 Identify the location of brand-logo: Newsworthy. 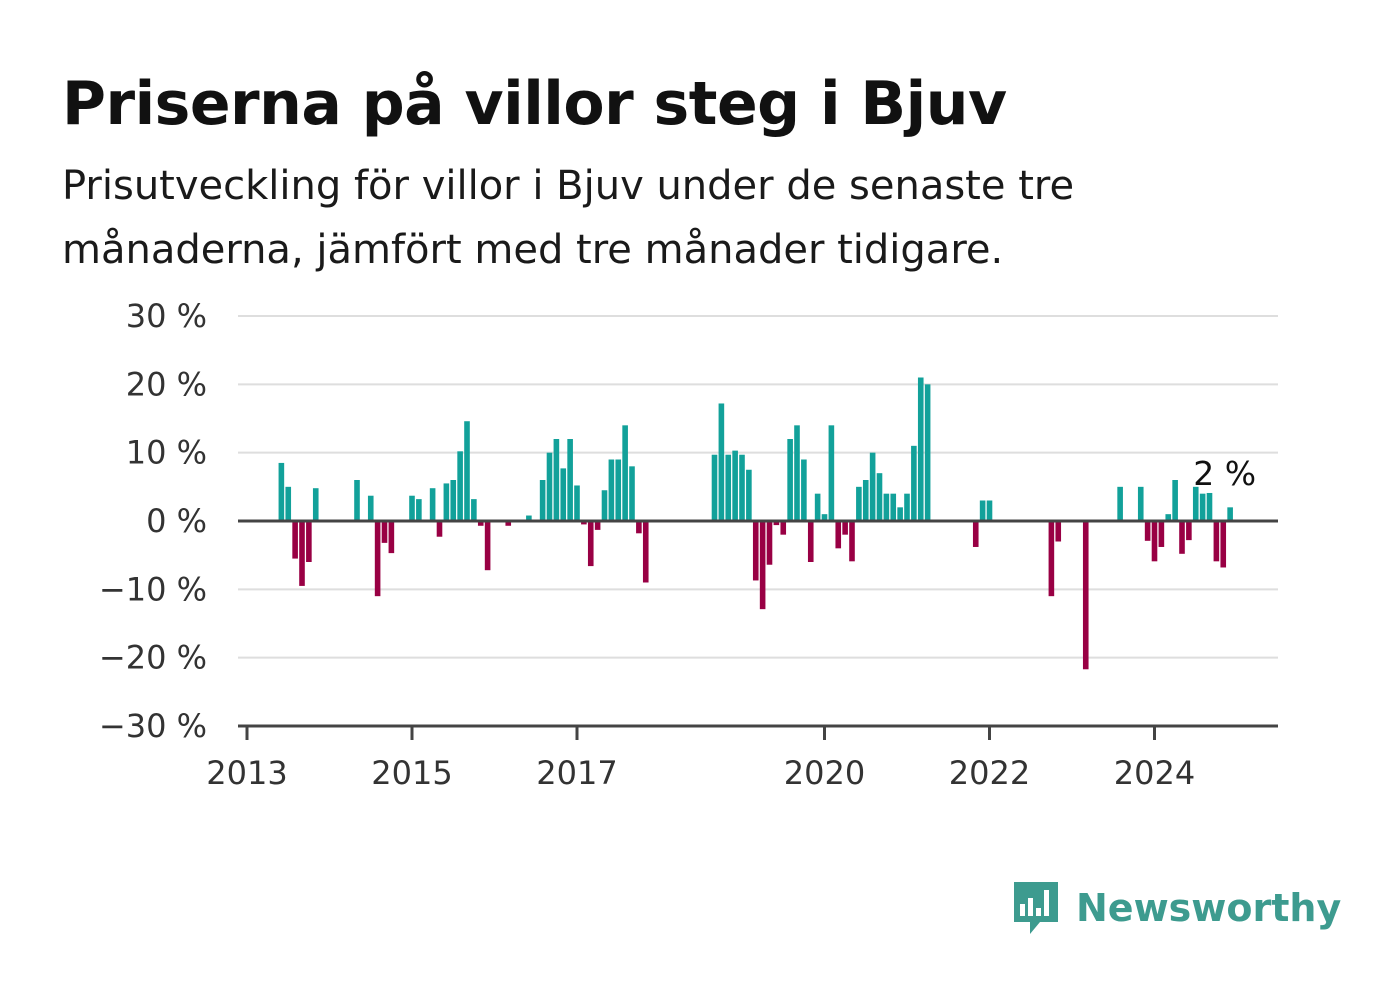
(1175, 908).